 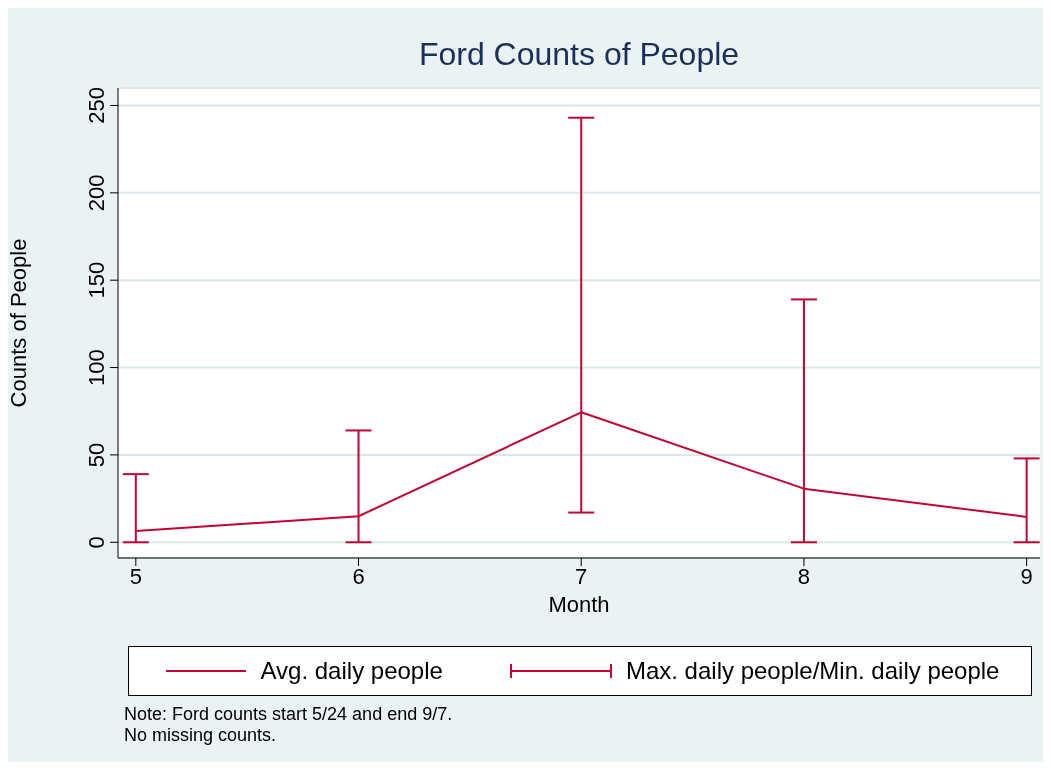 What do you see at coordinates (96, 455) in the screenshot?
I see `y-tick-label: 50` at bounding box center [96, 455].